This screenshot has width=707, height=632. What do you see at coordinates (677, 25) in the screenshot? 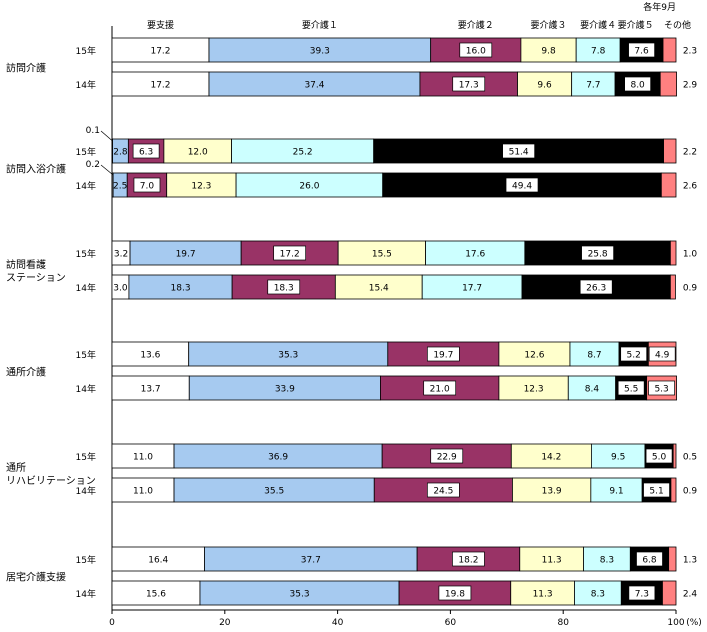
I see `legend-7: その他` at bounding box center [677, 25].